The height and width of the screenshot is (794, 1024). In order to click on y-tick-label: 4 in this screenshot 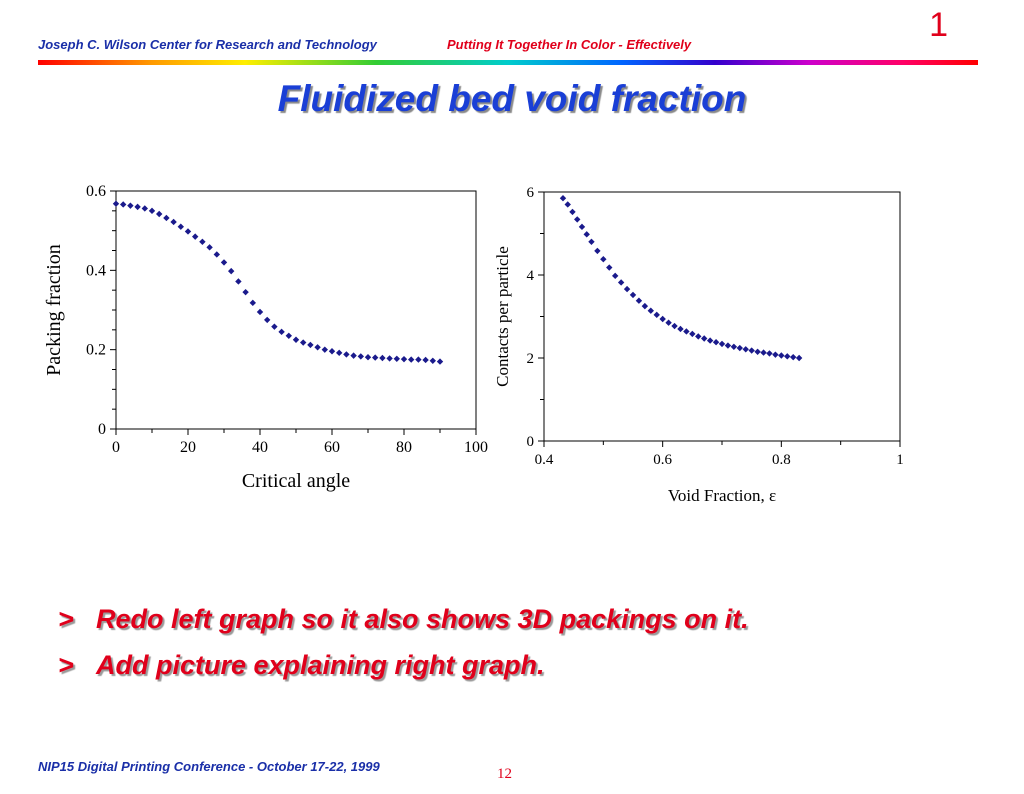, I will do `click(531, 276)`.